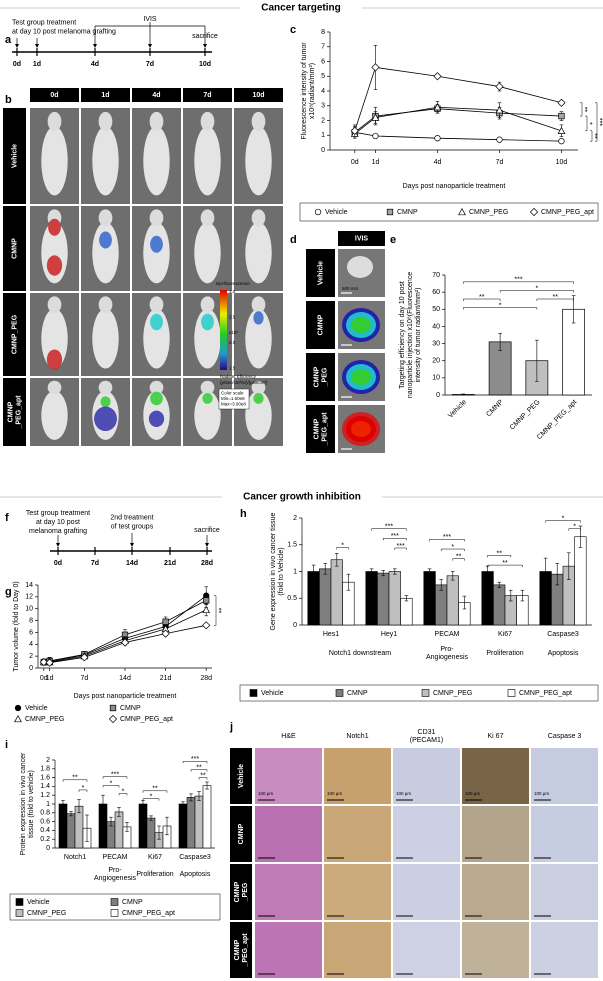 The height and width of the screenshot is (981, 603). What do you see at coordinates (504, 653) in the screenshot?
I see `group-label: Proliferation` at bounding box center [504, 653].